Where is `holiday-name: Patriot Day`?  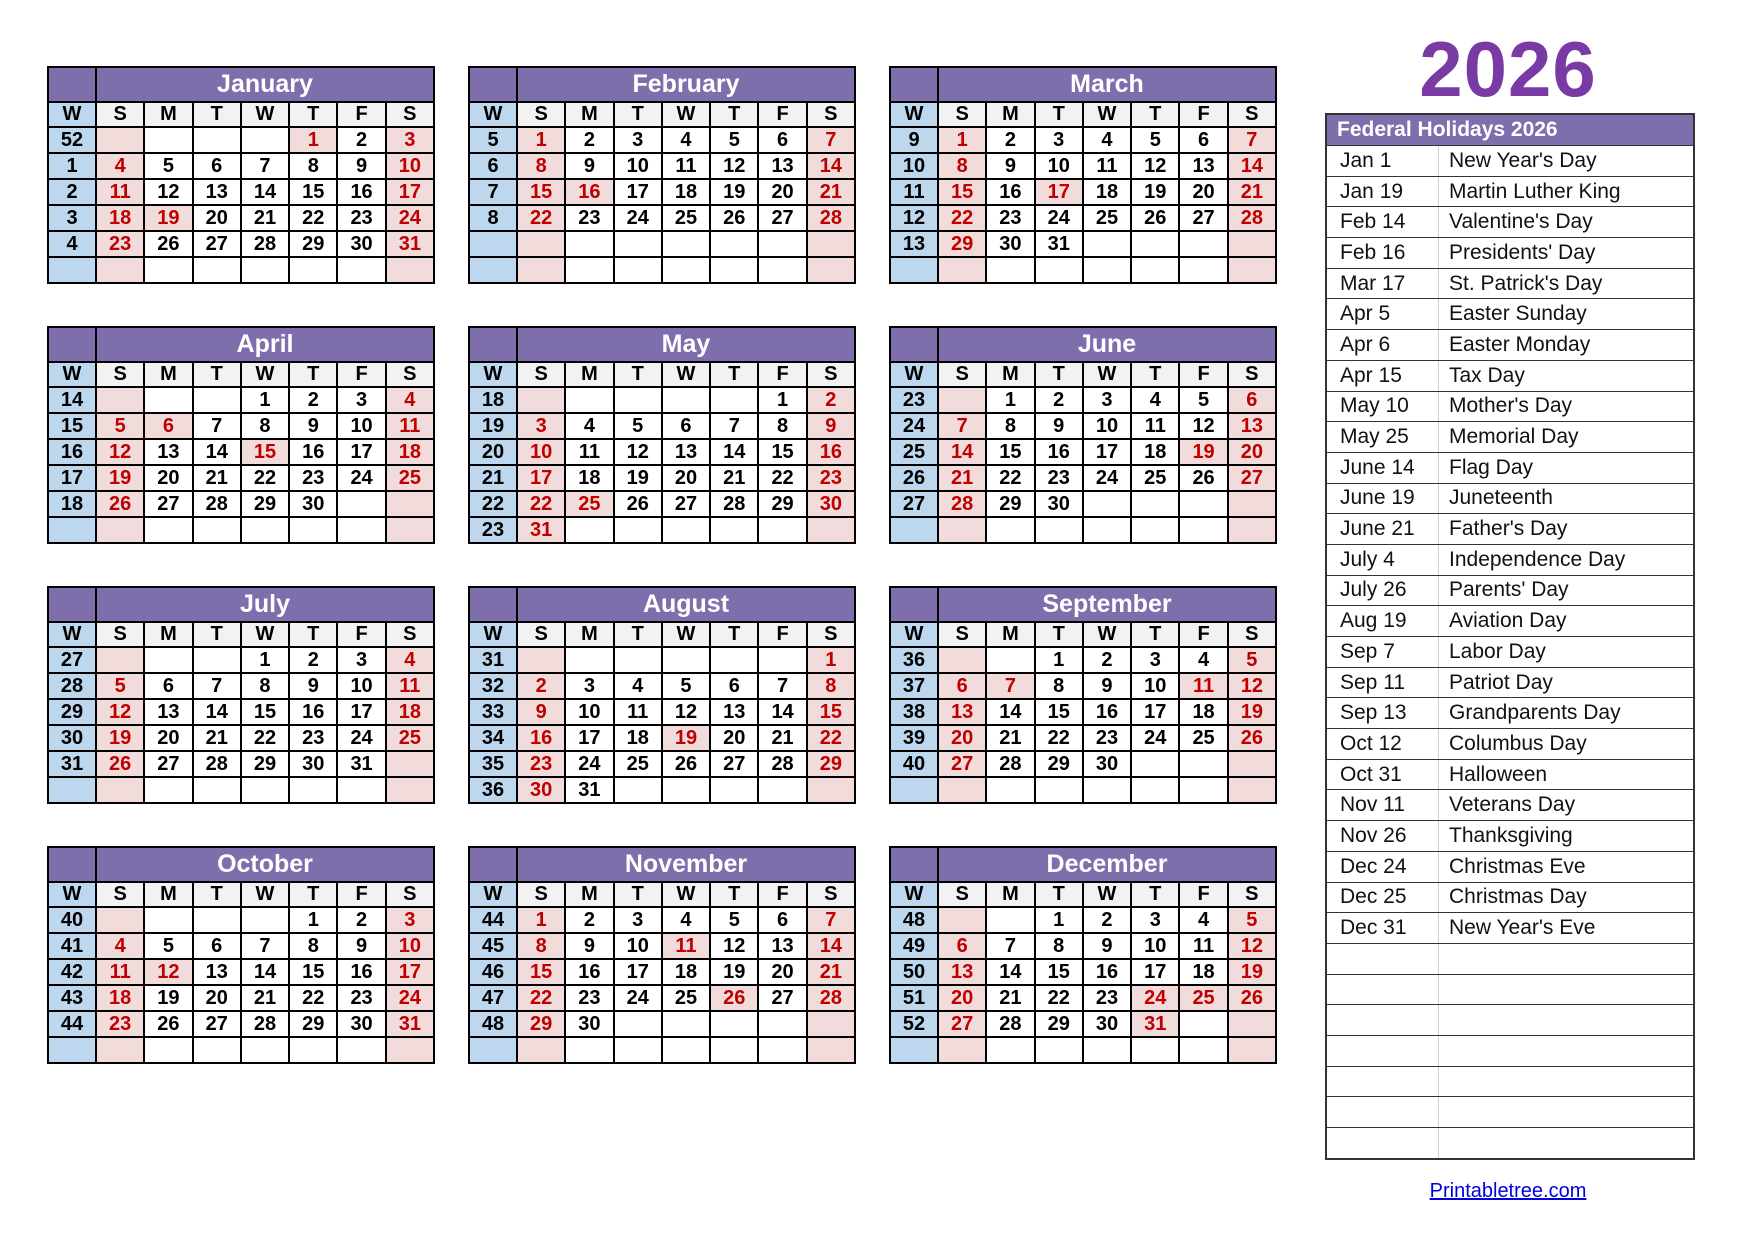 holiday-name: Patriot Day is located at coordinates (1501, 682).